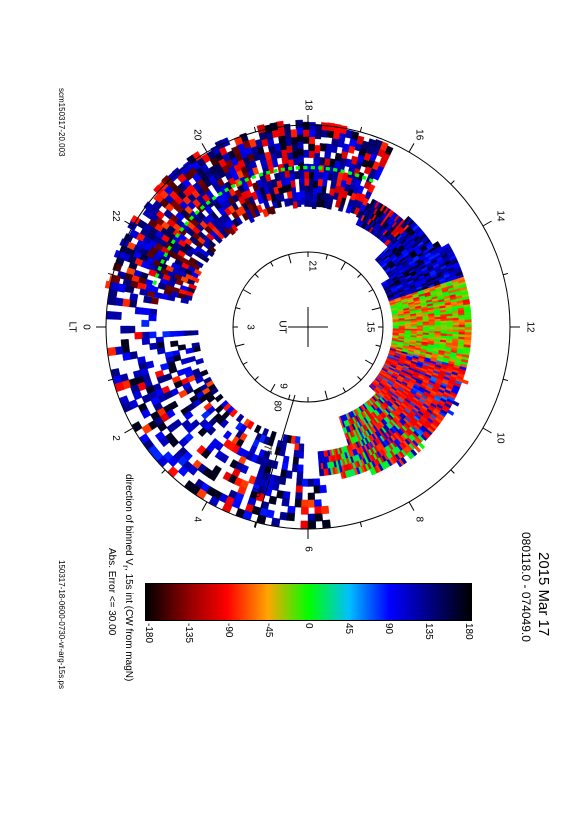 Image resolution: width=580 pixels, height=820 pixels. Describe the element at coordinates (500, 216) in the screenshot. I see `lt-tick-label: 14` at that location.